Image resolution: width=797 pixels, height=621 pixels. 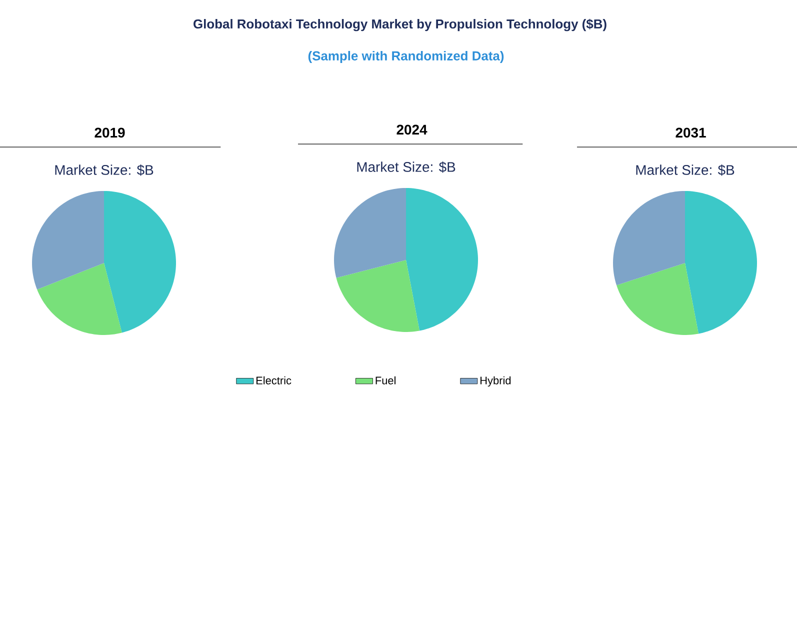 I want to click on legend-label: Hybrid, so click(x=495, y=381).